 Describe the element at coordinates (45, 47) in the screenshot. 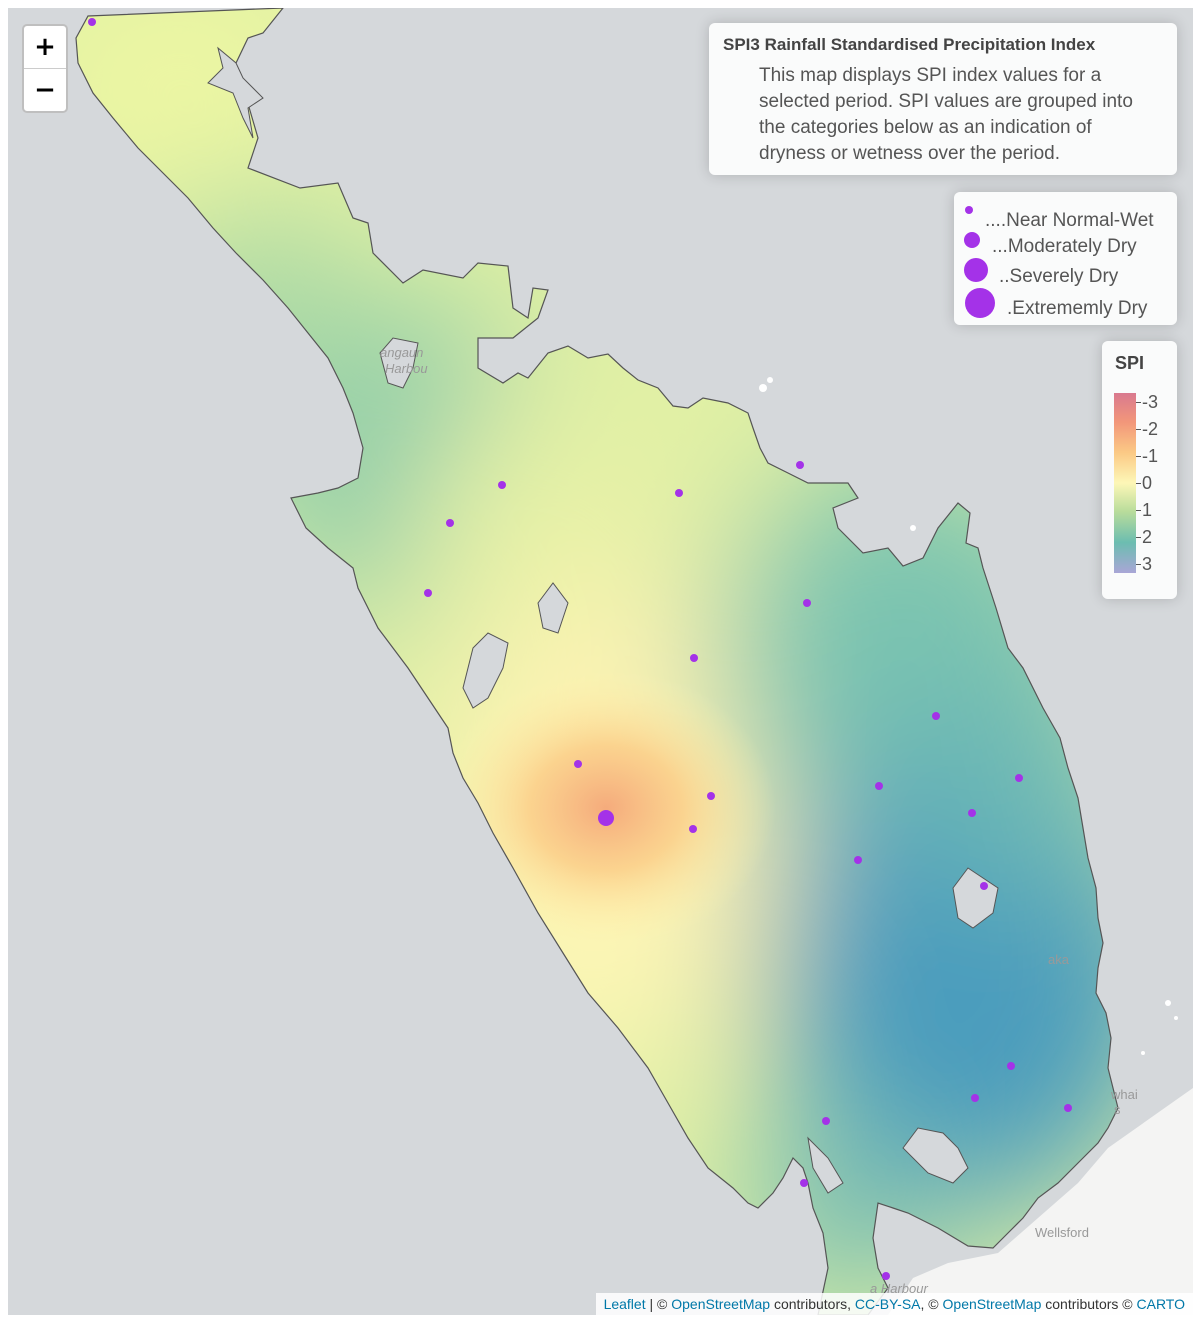

I see `zoom-in-button: +` at that location.